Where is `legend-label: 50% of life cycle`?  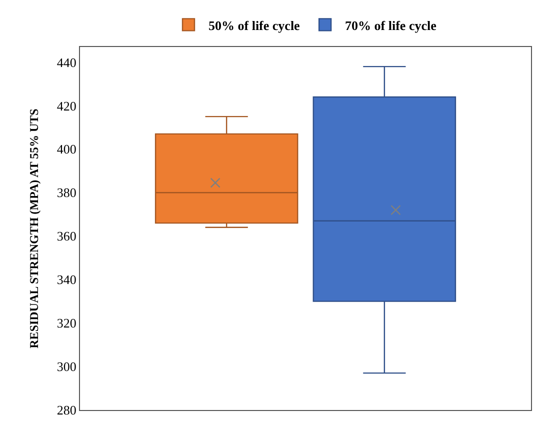 legend-label: 50% of life cycle is located at coordinates (254, 25).